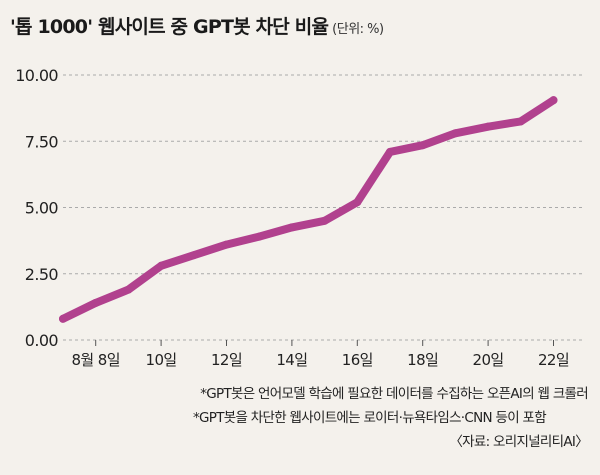 The height and width of the screenshot is (475, 600). What do you see at coordinates (291, 360) in the screenshot?
I see `x-tick-label: 14일` at bounding box center [291, 360].